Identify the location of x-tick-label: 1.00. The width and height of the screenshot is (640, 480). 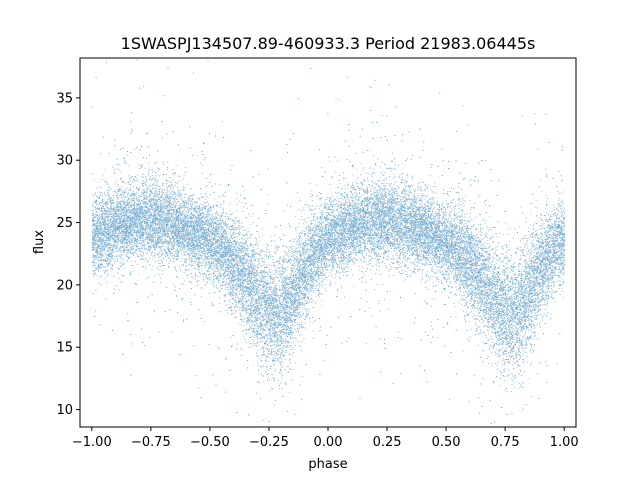
(564, 442).